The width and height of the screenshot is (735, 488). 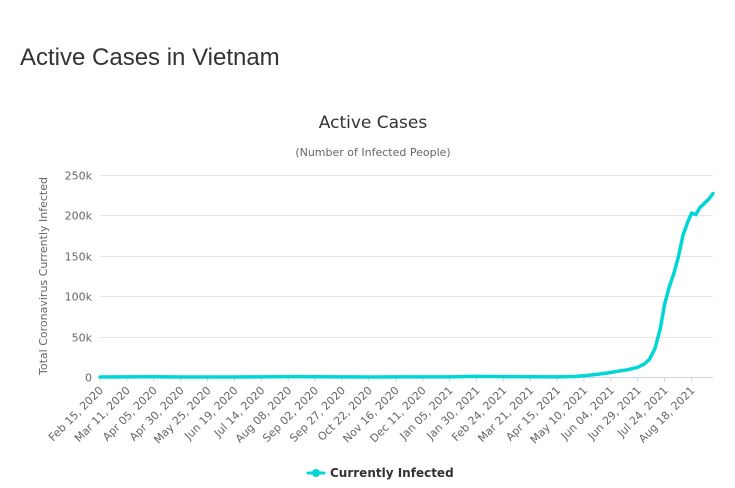 What do you see at coordinates (79, 176) in the screenshot?
I see `y-tick-label: 250k` at bounding box center [79, 176].